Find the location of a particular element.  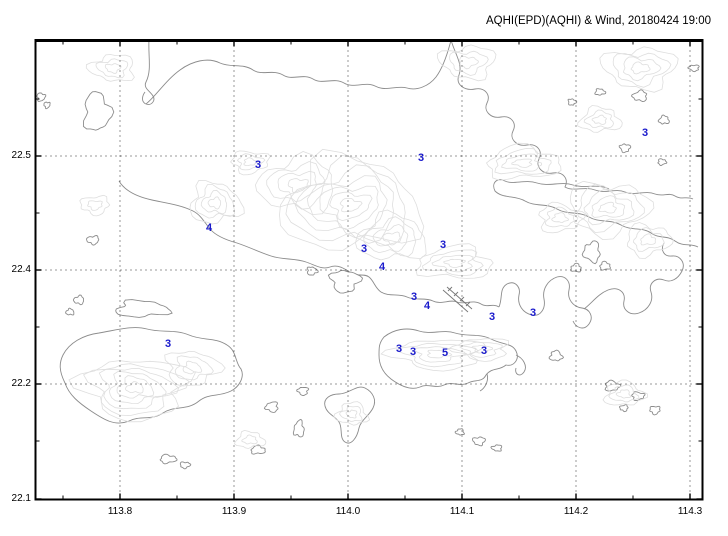

kai-tak-runway is located at coordinates (457, 299).